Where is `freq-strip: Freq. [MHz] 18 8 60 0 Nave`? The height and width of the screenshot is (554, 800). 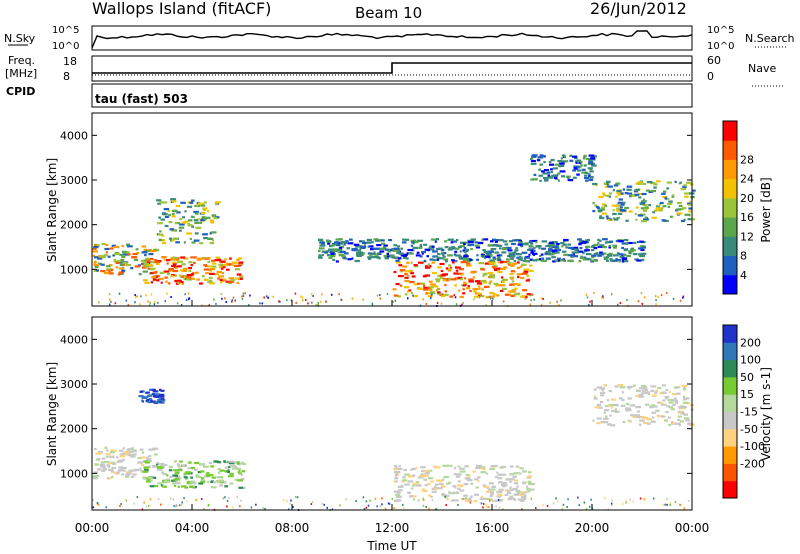
freq-strip: Freq. [MHz] 18 8 60 0 Nave is located at coordinates (394, 70).